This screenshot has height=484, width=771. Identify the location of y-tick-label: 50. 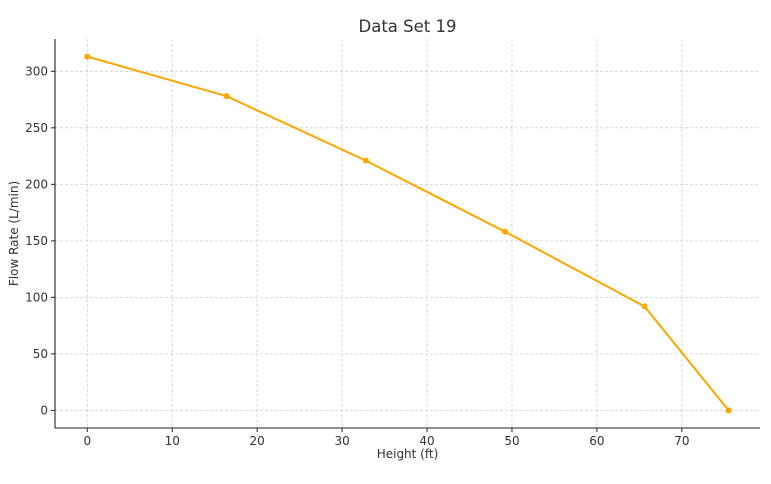
(40, 354).